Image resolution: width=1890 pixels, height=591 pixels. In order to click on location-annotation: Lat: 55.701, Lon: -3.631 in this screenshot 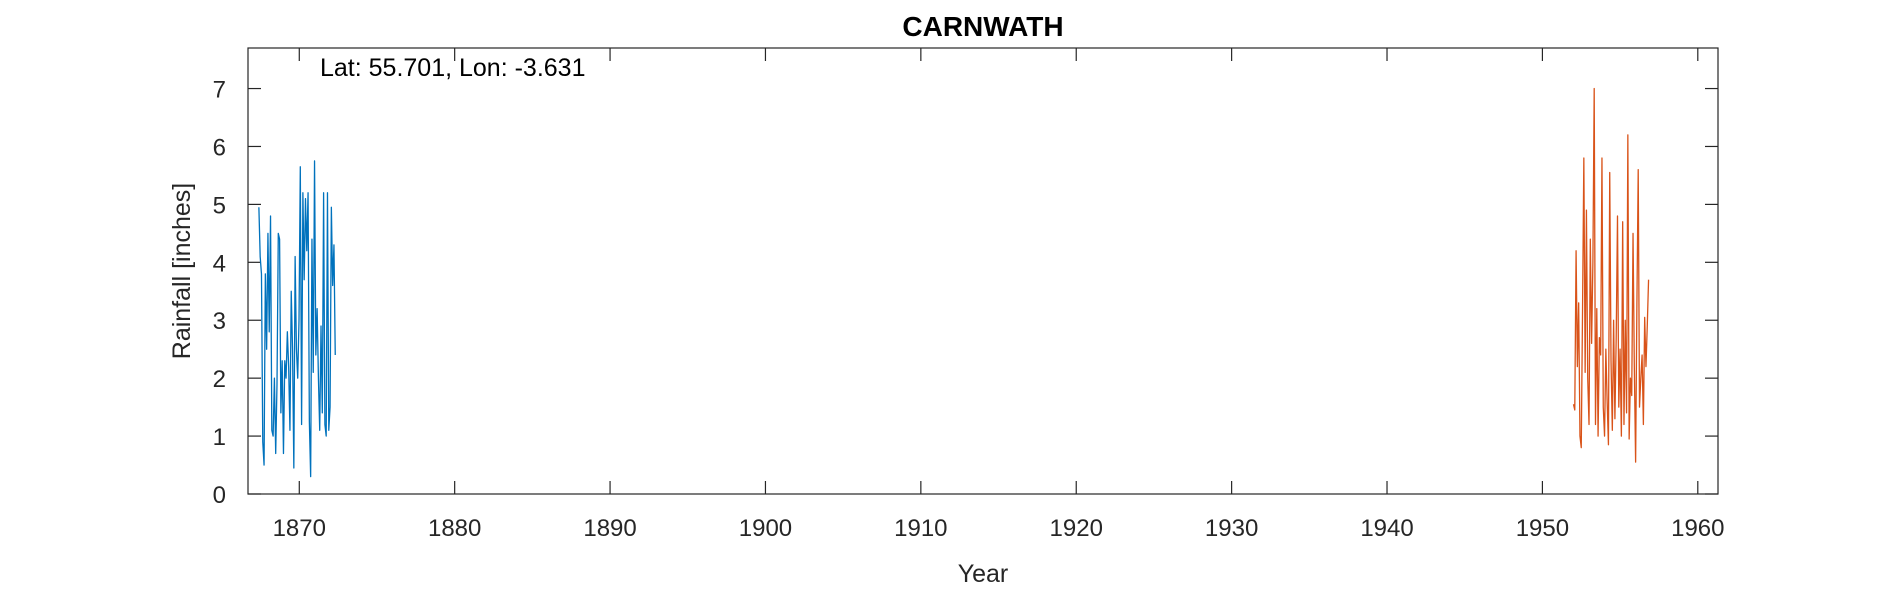, I will do `click(453, 68)`.